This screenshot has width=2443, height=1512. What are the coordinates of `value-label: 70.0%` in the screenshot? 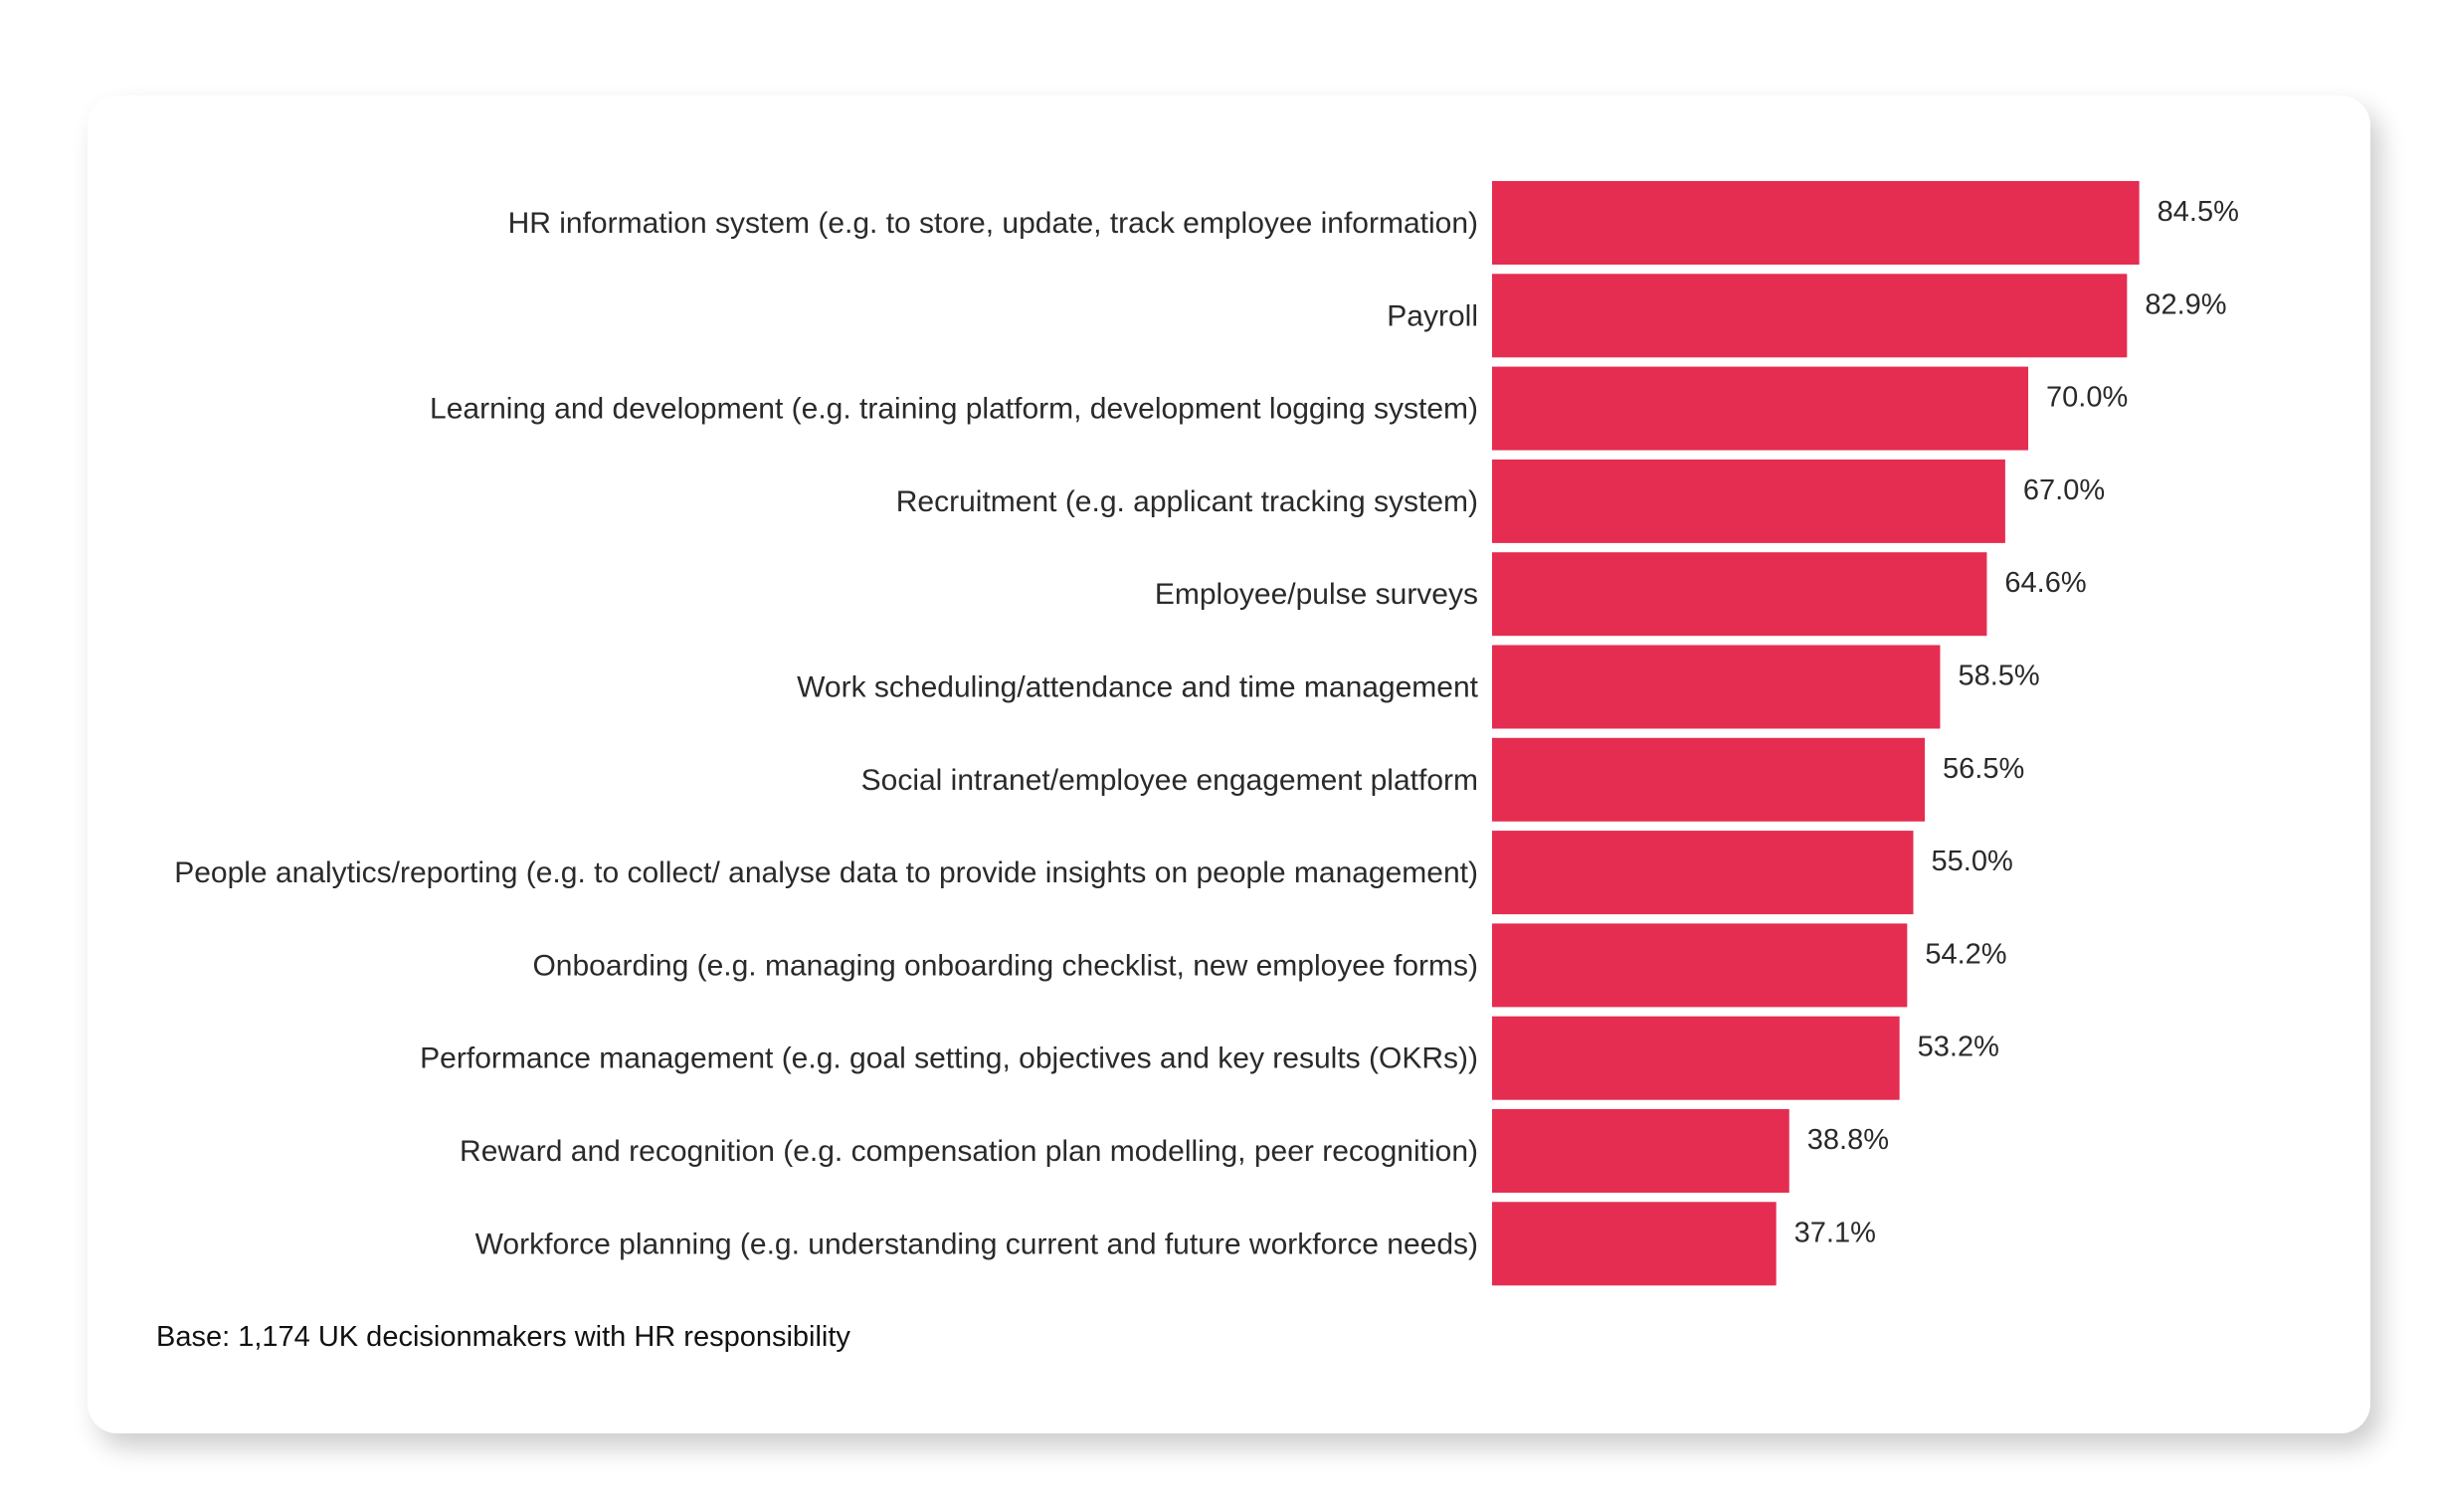 It's located at (2087, 398).